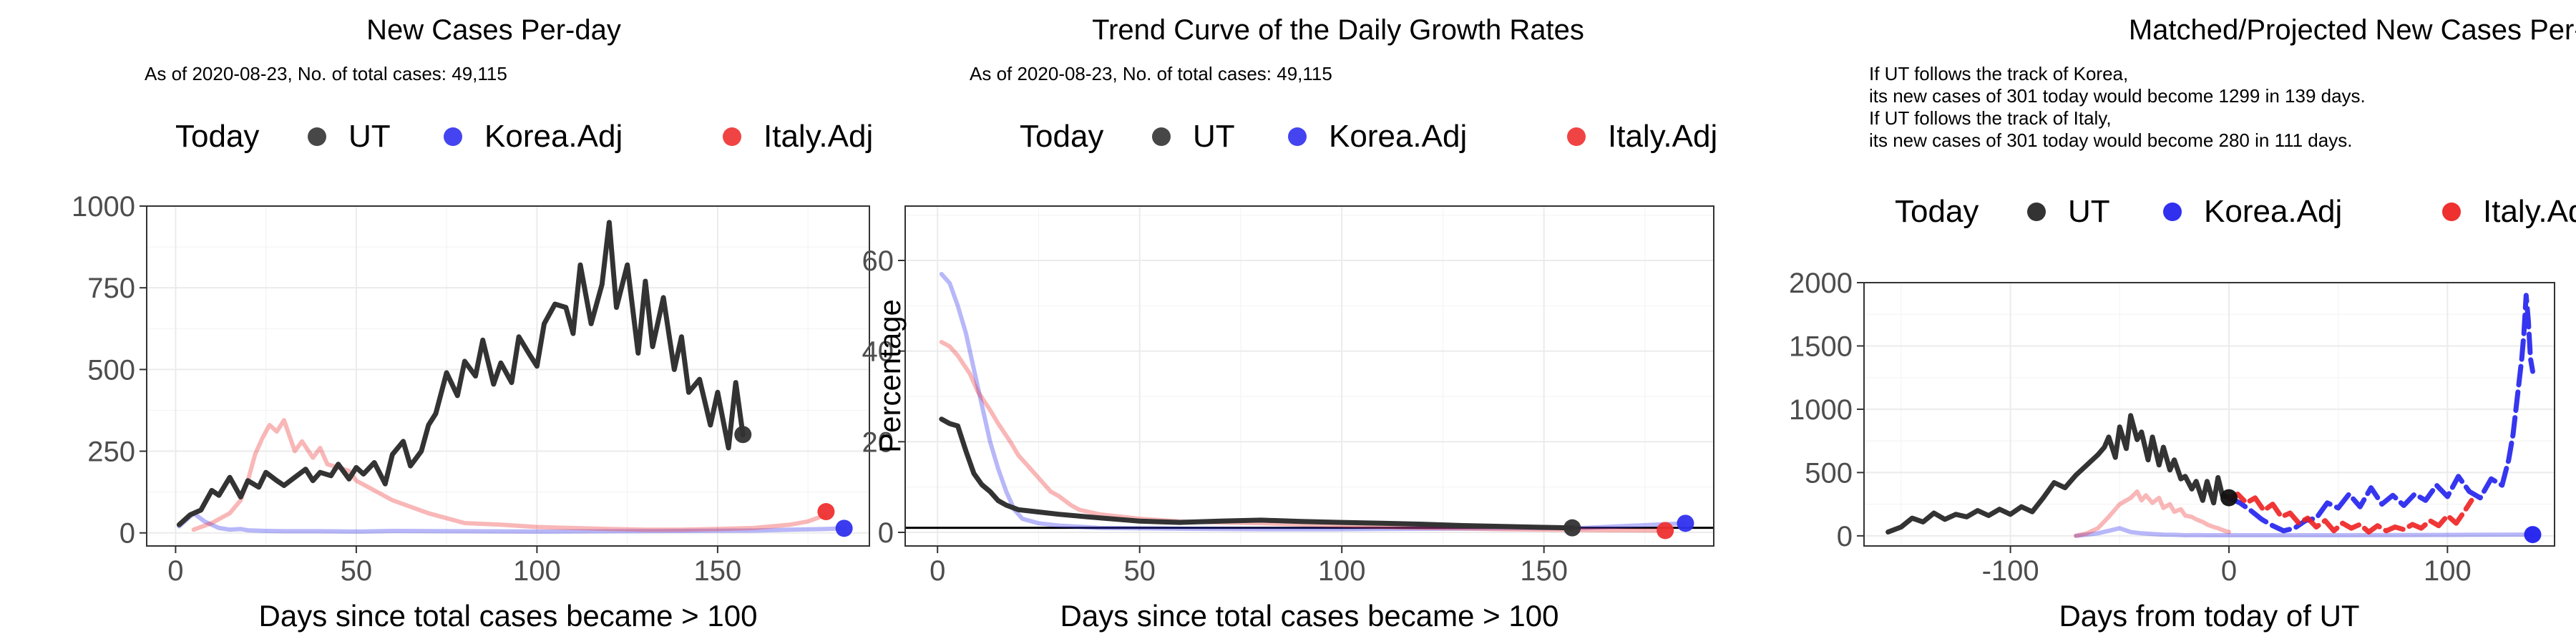  Describe the element at coordinates (2350, 513) in the screenshot. I see `series-line-italy-adj-projected` at that location.